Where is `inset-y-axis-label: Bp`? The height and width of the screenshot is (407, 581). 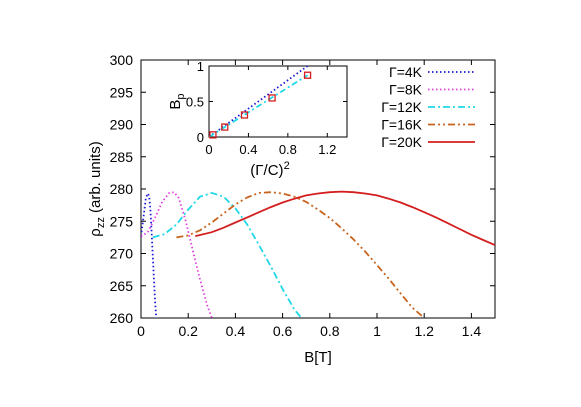
inset-y-axis-label: Bp is located at coordinates (177, 101).